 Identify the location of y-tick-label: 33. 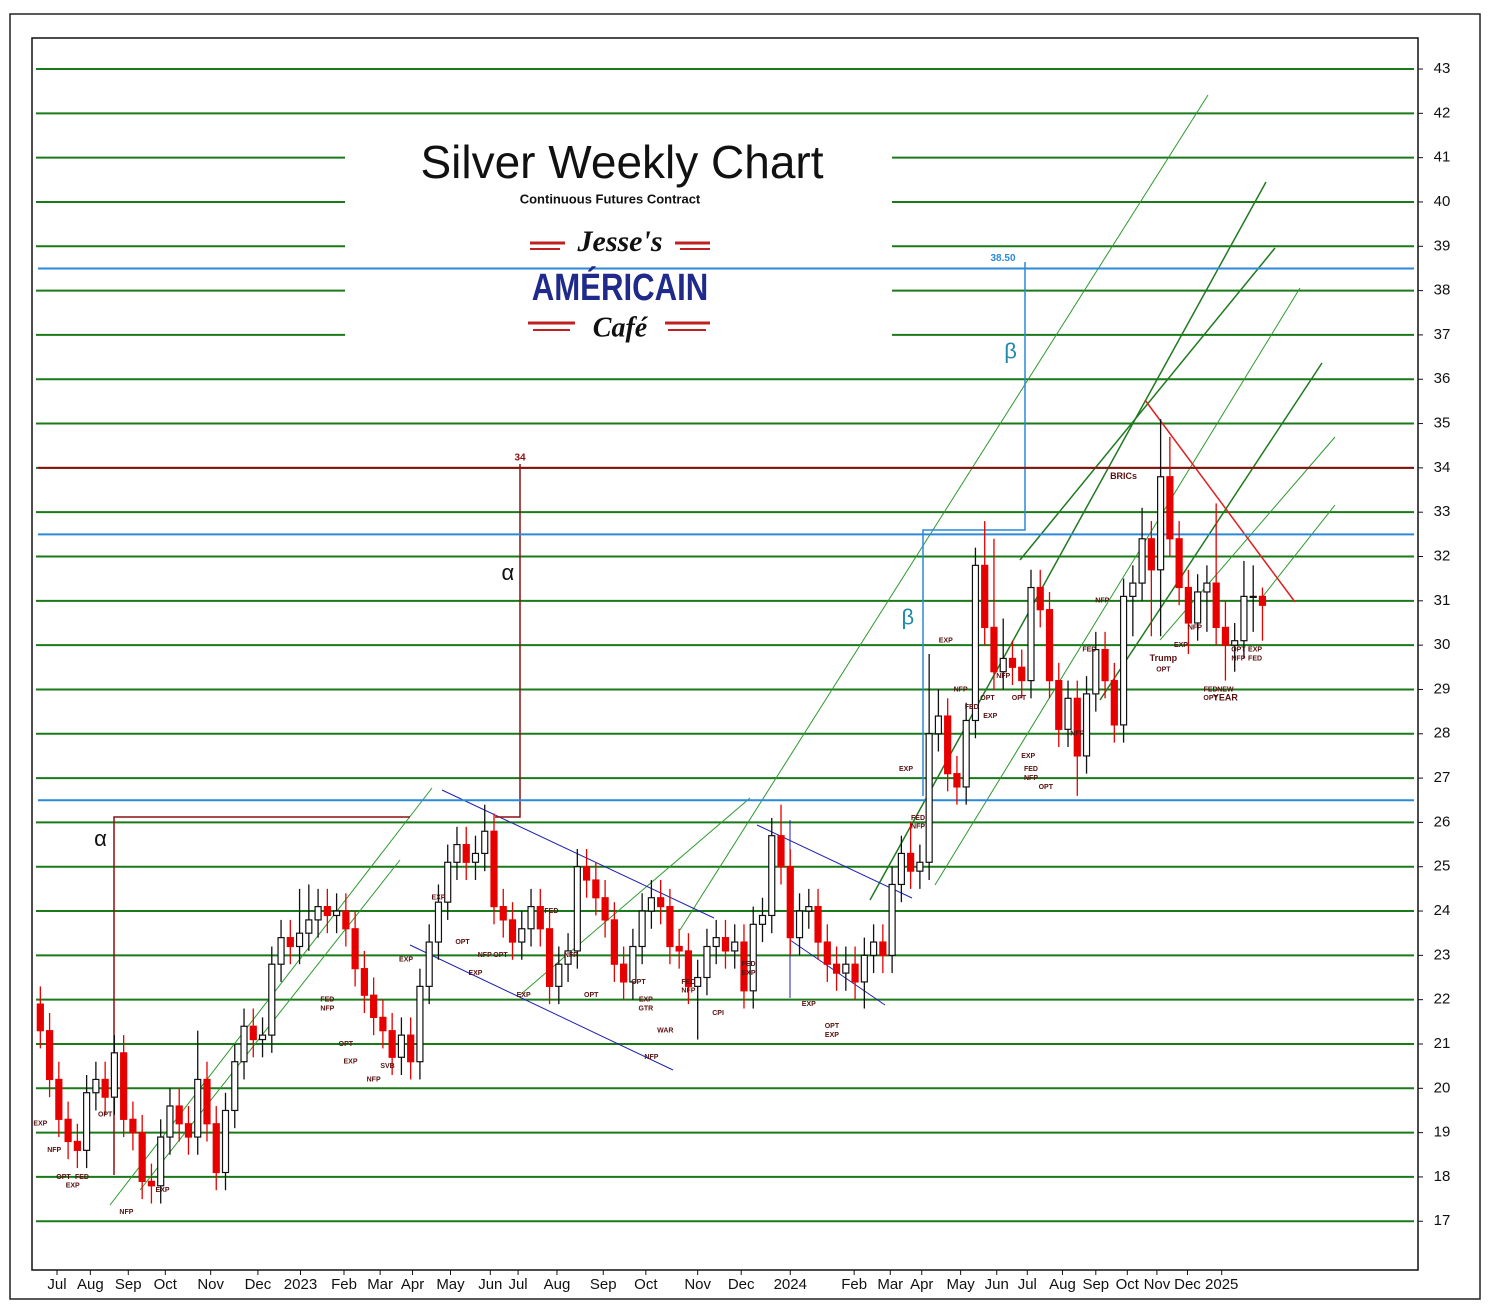
(1442, 511).